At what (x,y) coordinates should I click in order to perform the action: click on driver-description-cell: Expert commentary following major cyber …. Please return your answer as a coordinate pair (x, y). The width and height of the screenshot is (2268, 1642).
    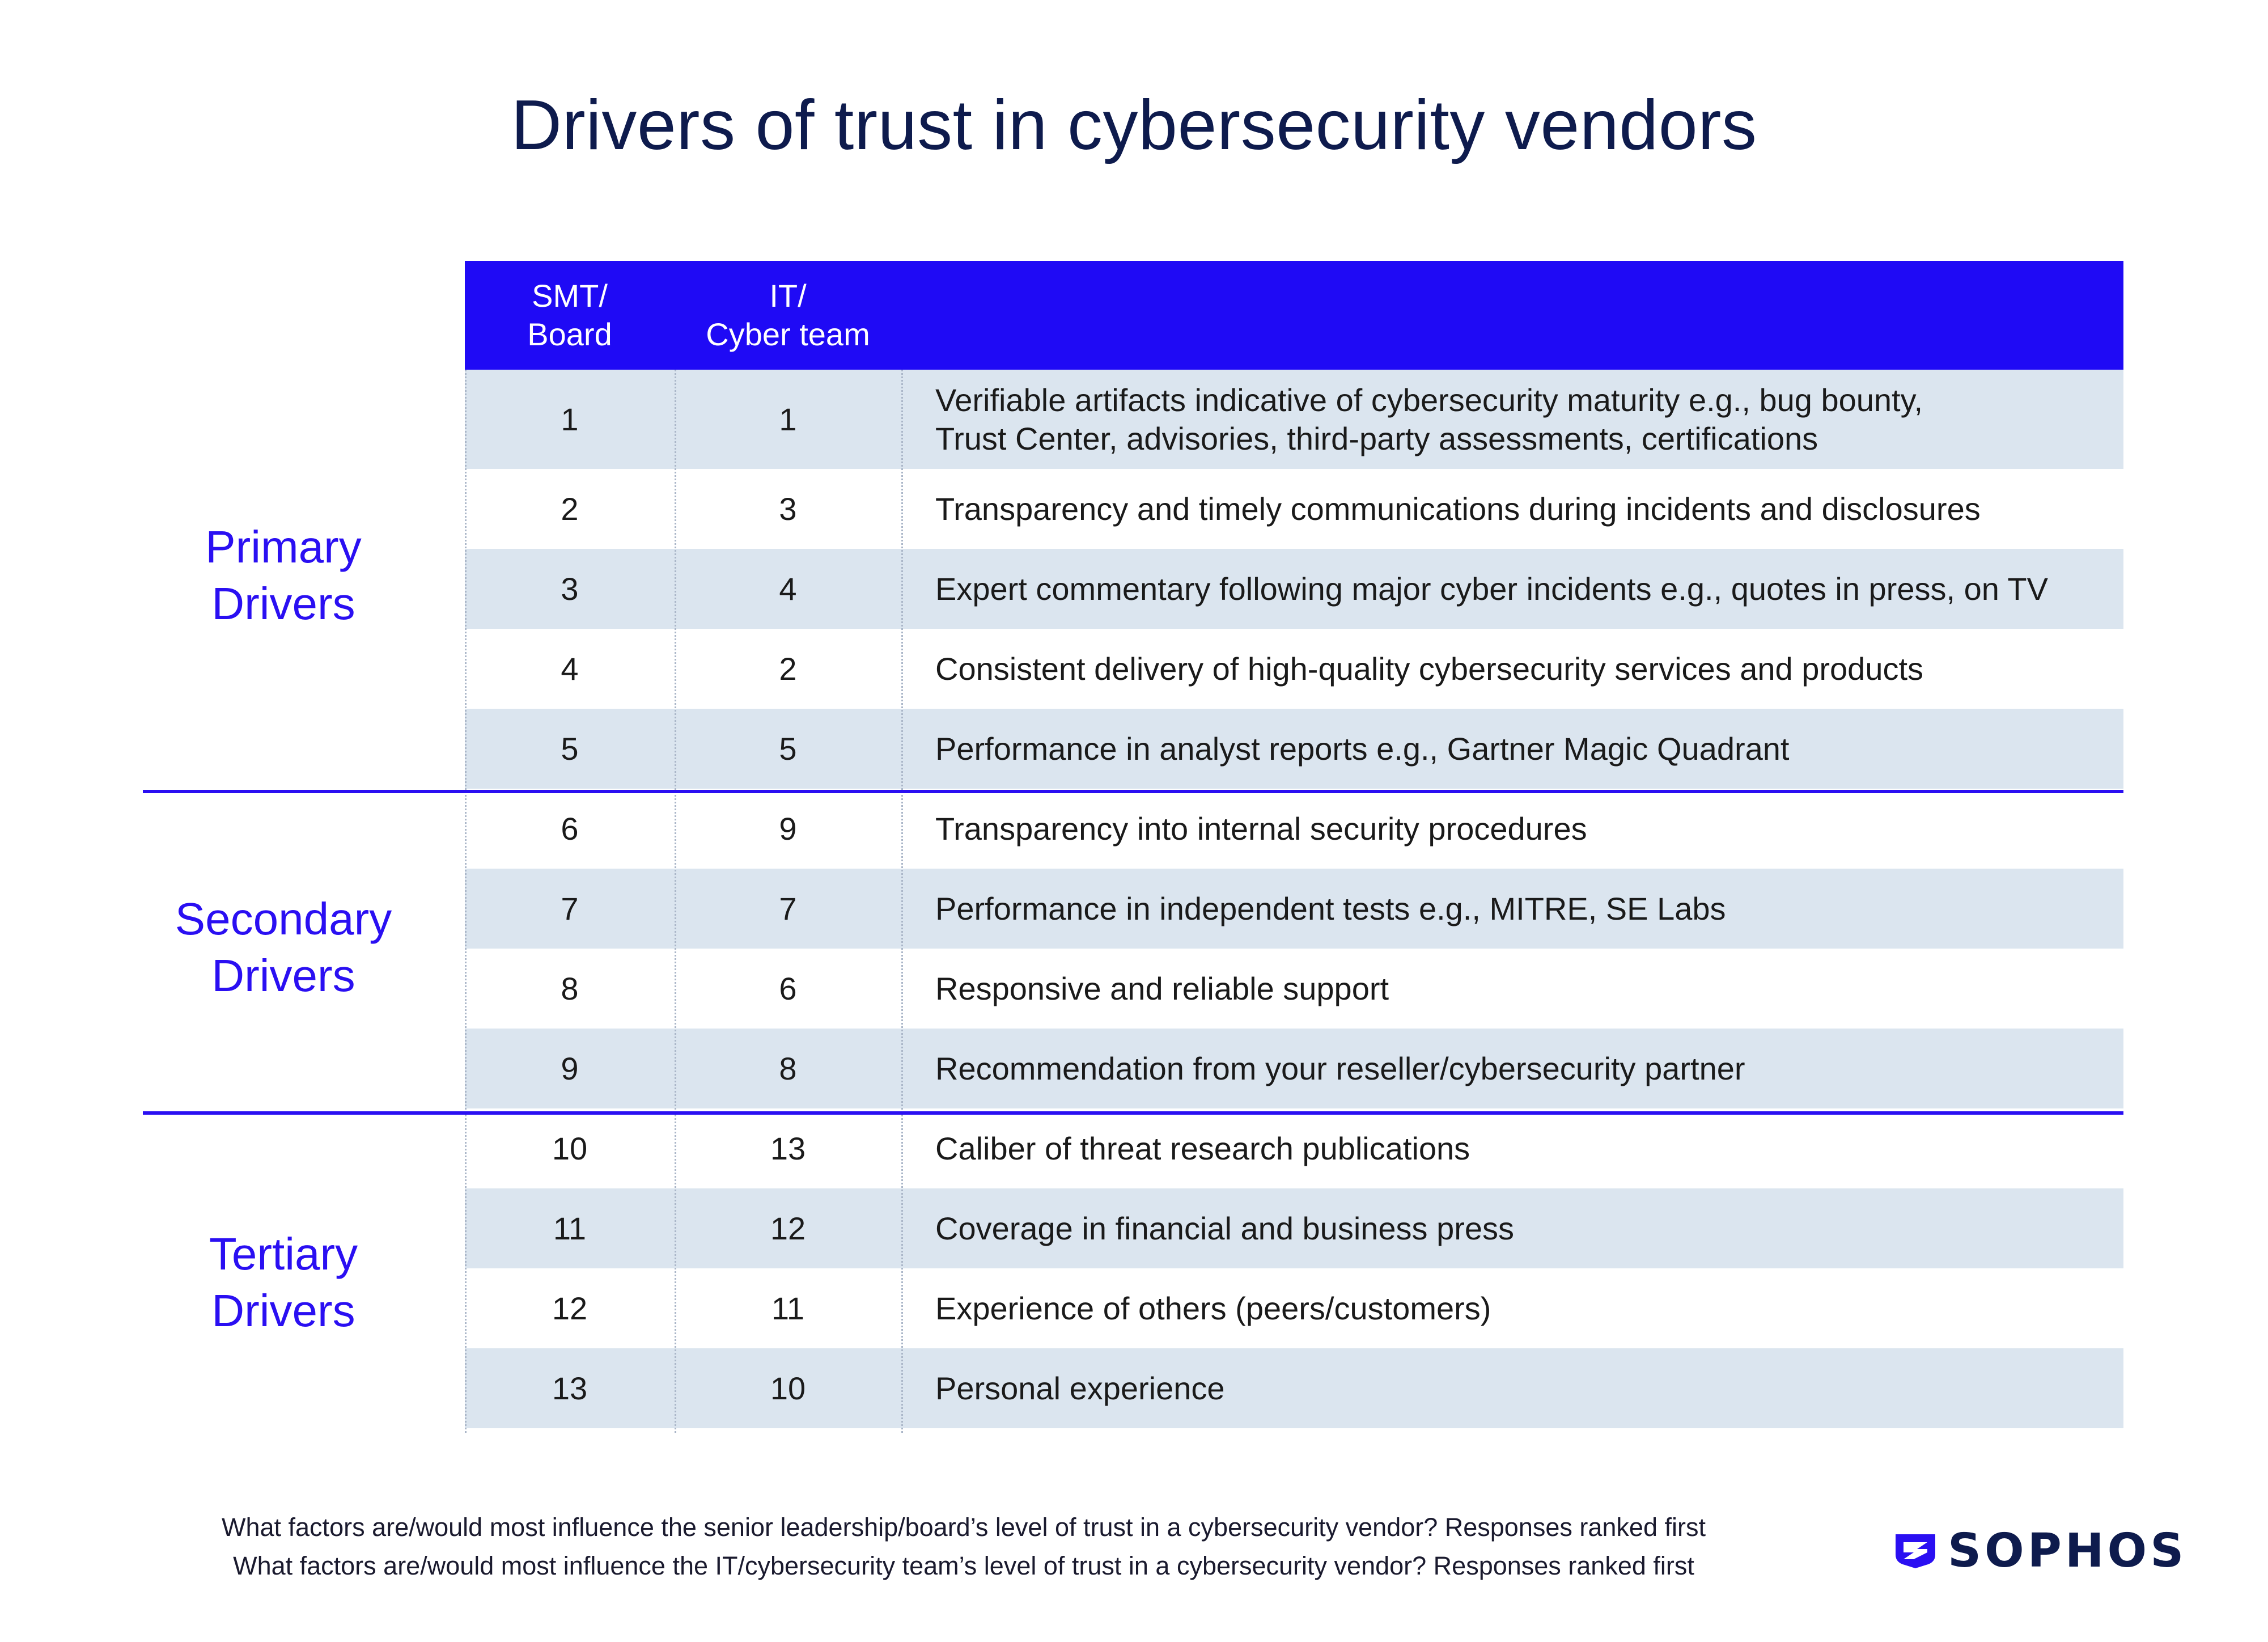
    Looking at the image, I should click on (1527, 589).